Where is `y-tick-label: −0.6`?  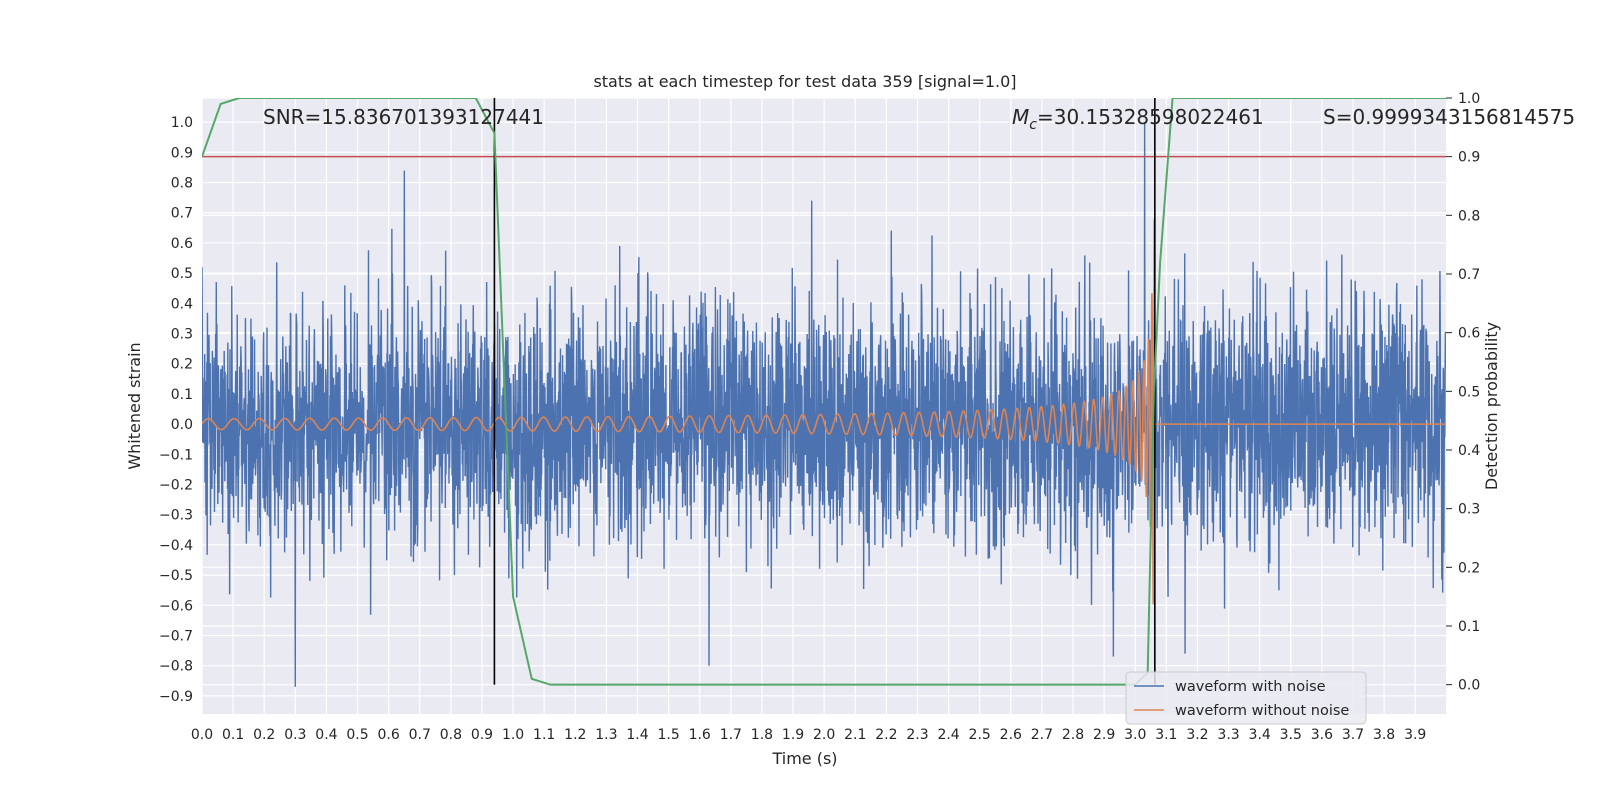 y-tick-label: −0.6 is located at coordinates (176, 606).